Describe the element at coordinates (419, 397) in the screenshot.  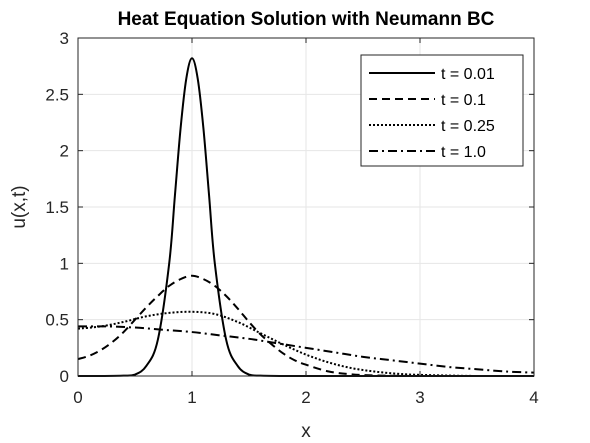
I see `x-tick-label: 3` at that location.